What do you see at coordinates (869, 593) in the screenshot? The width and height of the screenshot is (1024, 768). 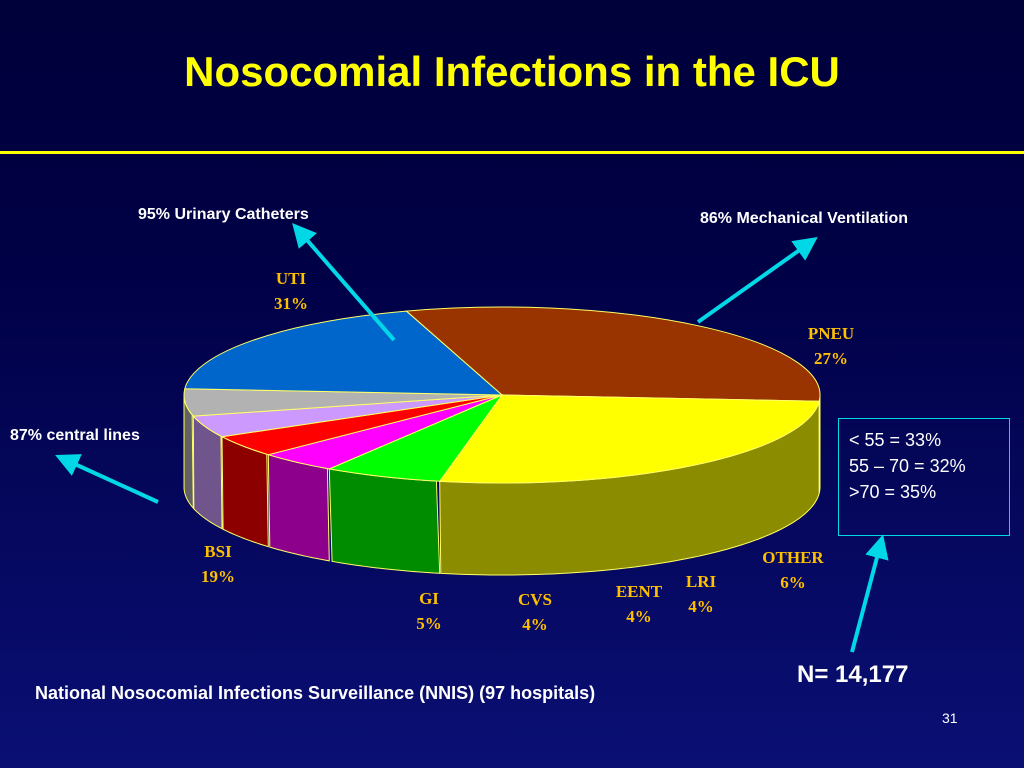 I see `arrow-total` at bounding box center [869, 593].